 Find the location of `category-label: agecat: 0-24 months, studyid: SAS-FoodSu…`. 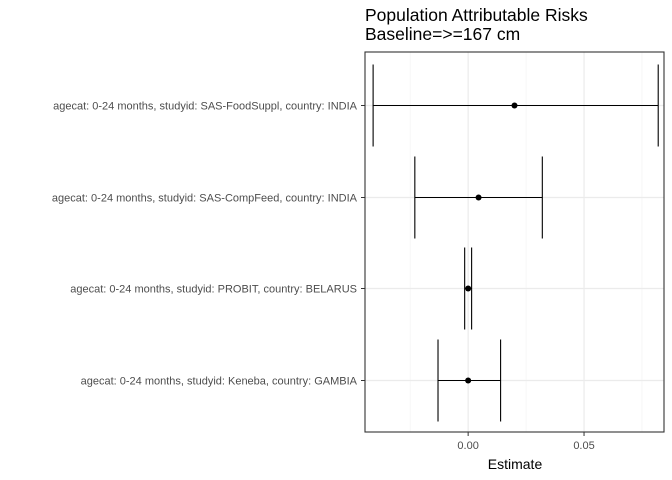

category-label: agecat: 0-24 months, studyid: SAS-FoodSu… is located at coordinates (205, 107).